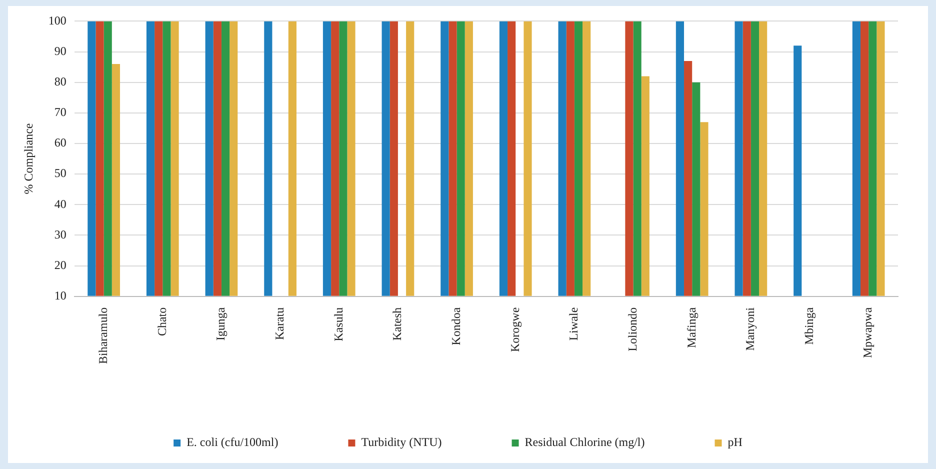 This screenshot has width=936, height=469. Describe the element at coordinates (232, 442) in the screenshot. I see `legend-label: E. coli (cfu/100ml)` at that location.